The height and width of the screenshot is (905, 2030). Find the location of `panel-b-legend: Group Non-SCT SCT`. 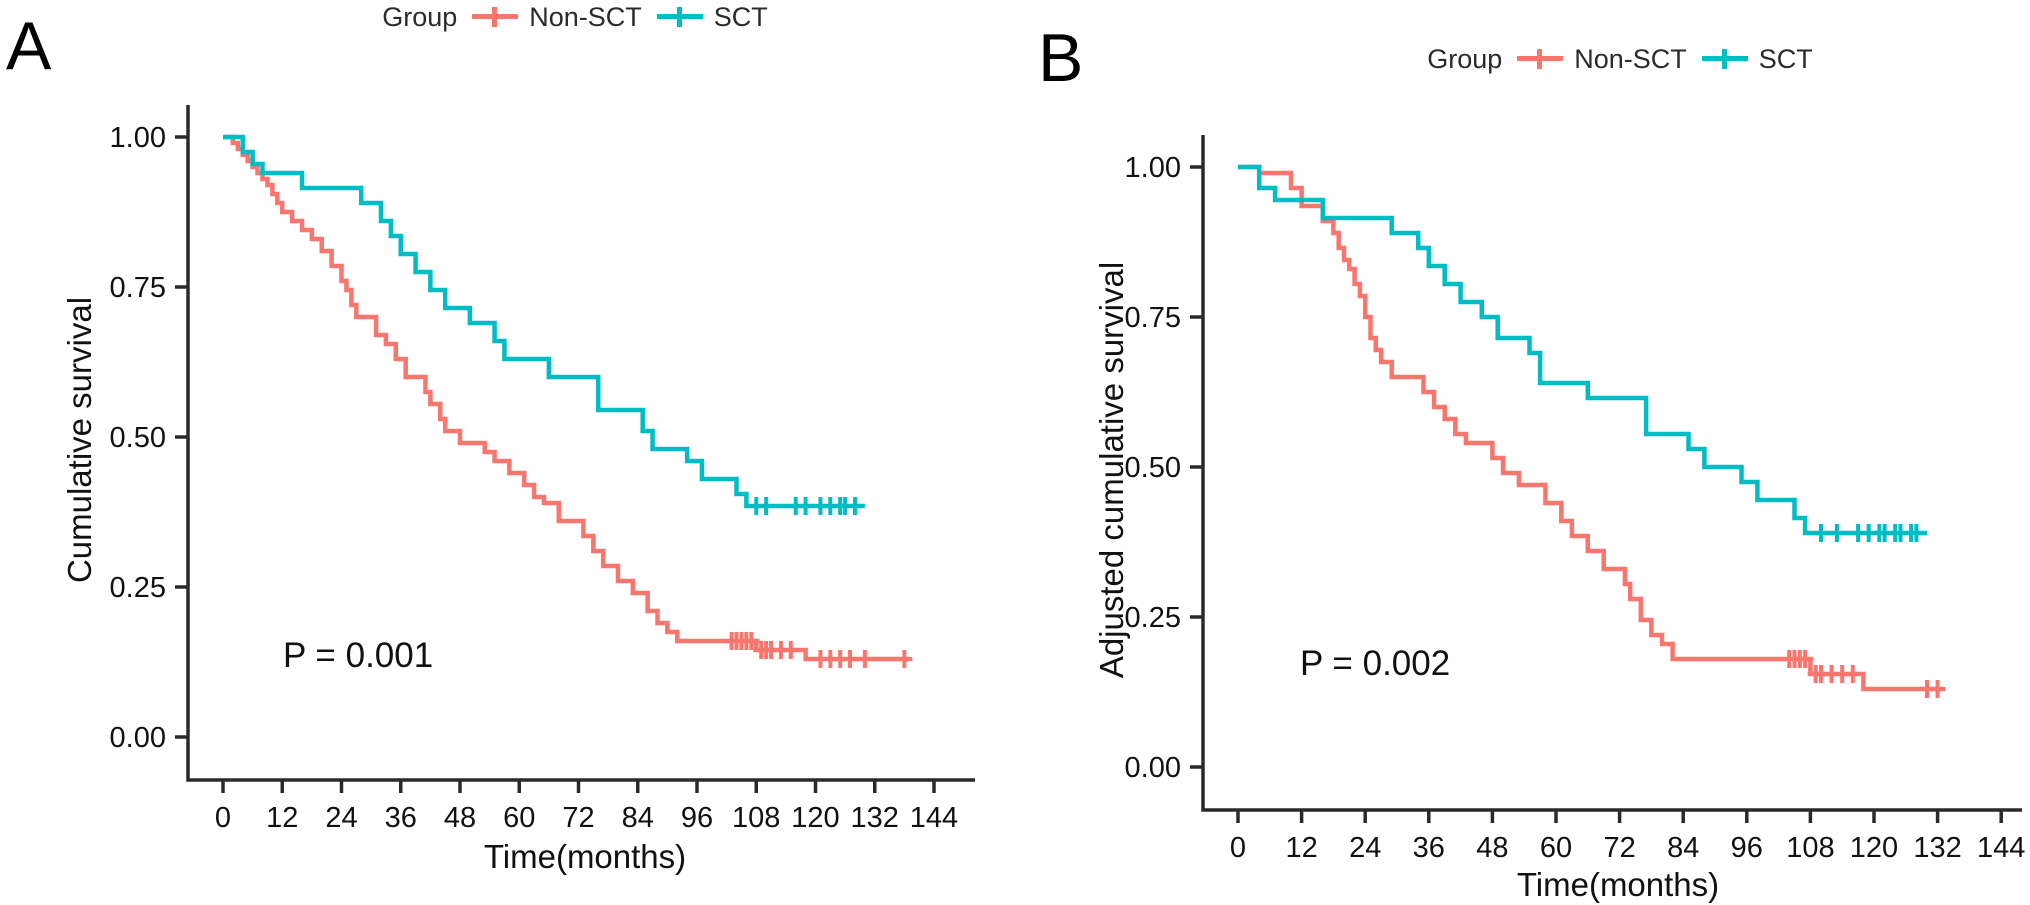

panel-b-legend: Group Non-SCT SCT is located at coordinates (1590, 59).